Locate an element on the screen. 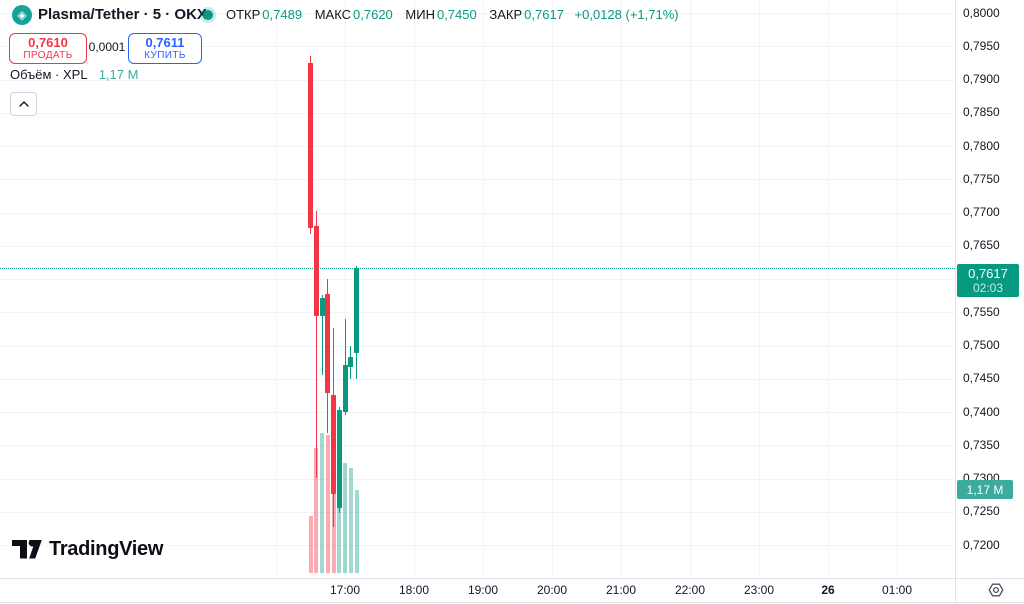  sell-button: 0,7610 ПРОДАТЬ is located at coordinates (48, 48).